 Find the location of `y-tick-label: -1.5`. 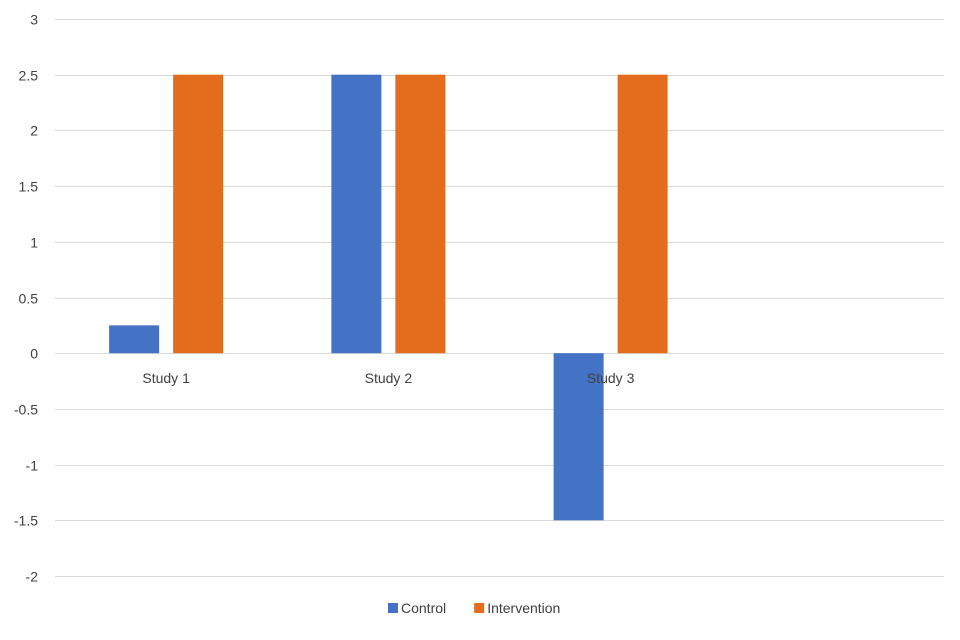

y-tick-label: -1.5 is located at coordinates (26, 521).